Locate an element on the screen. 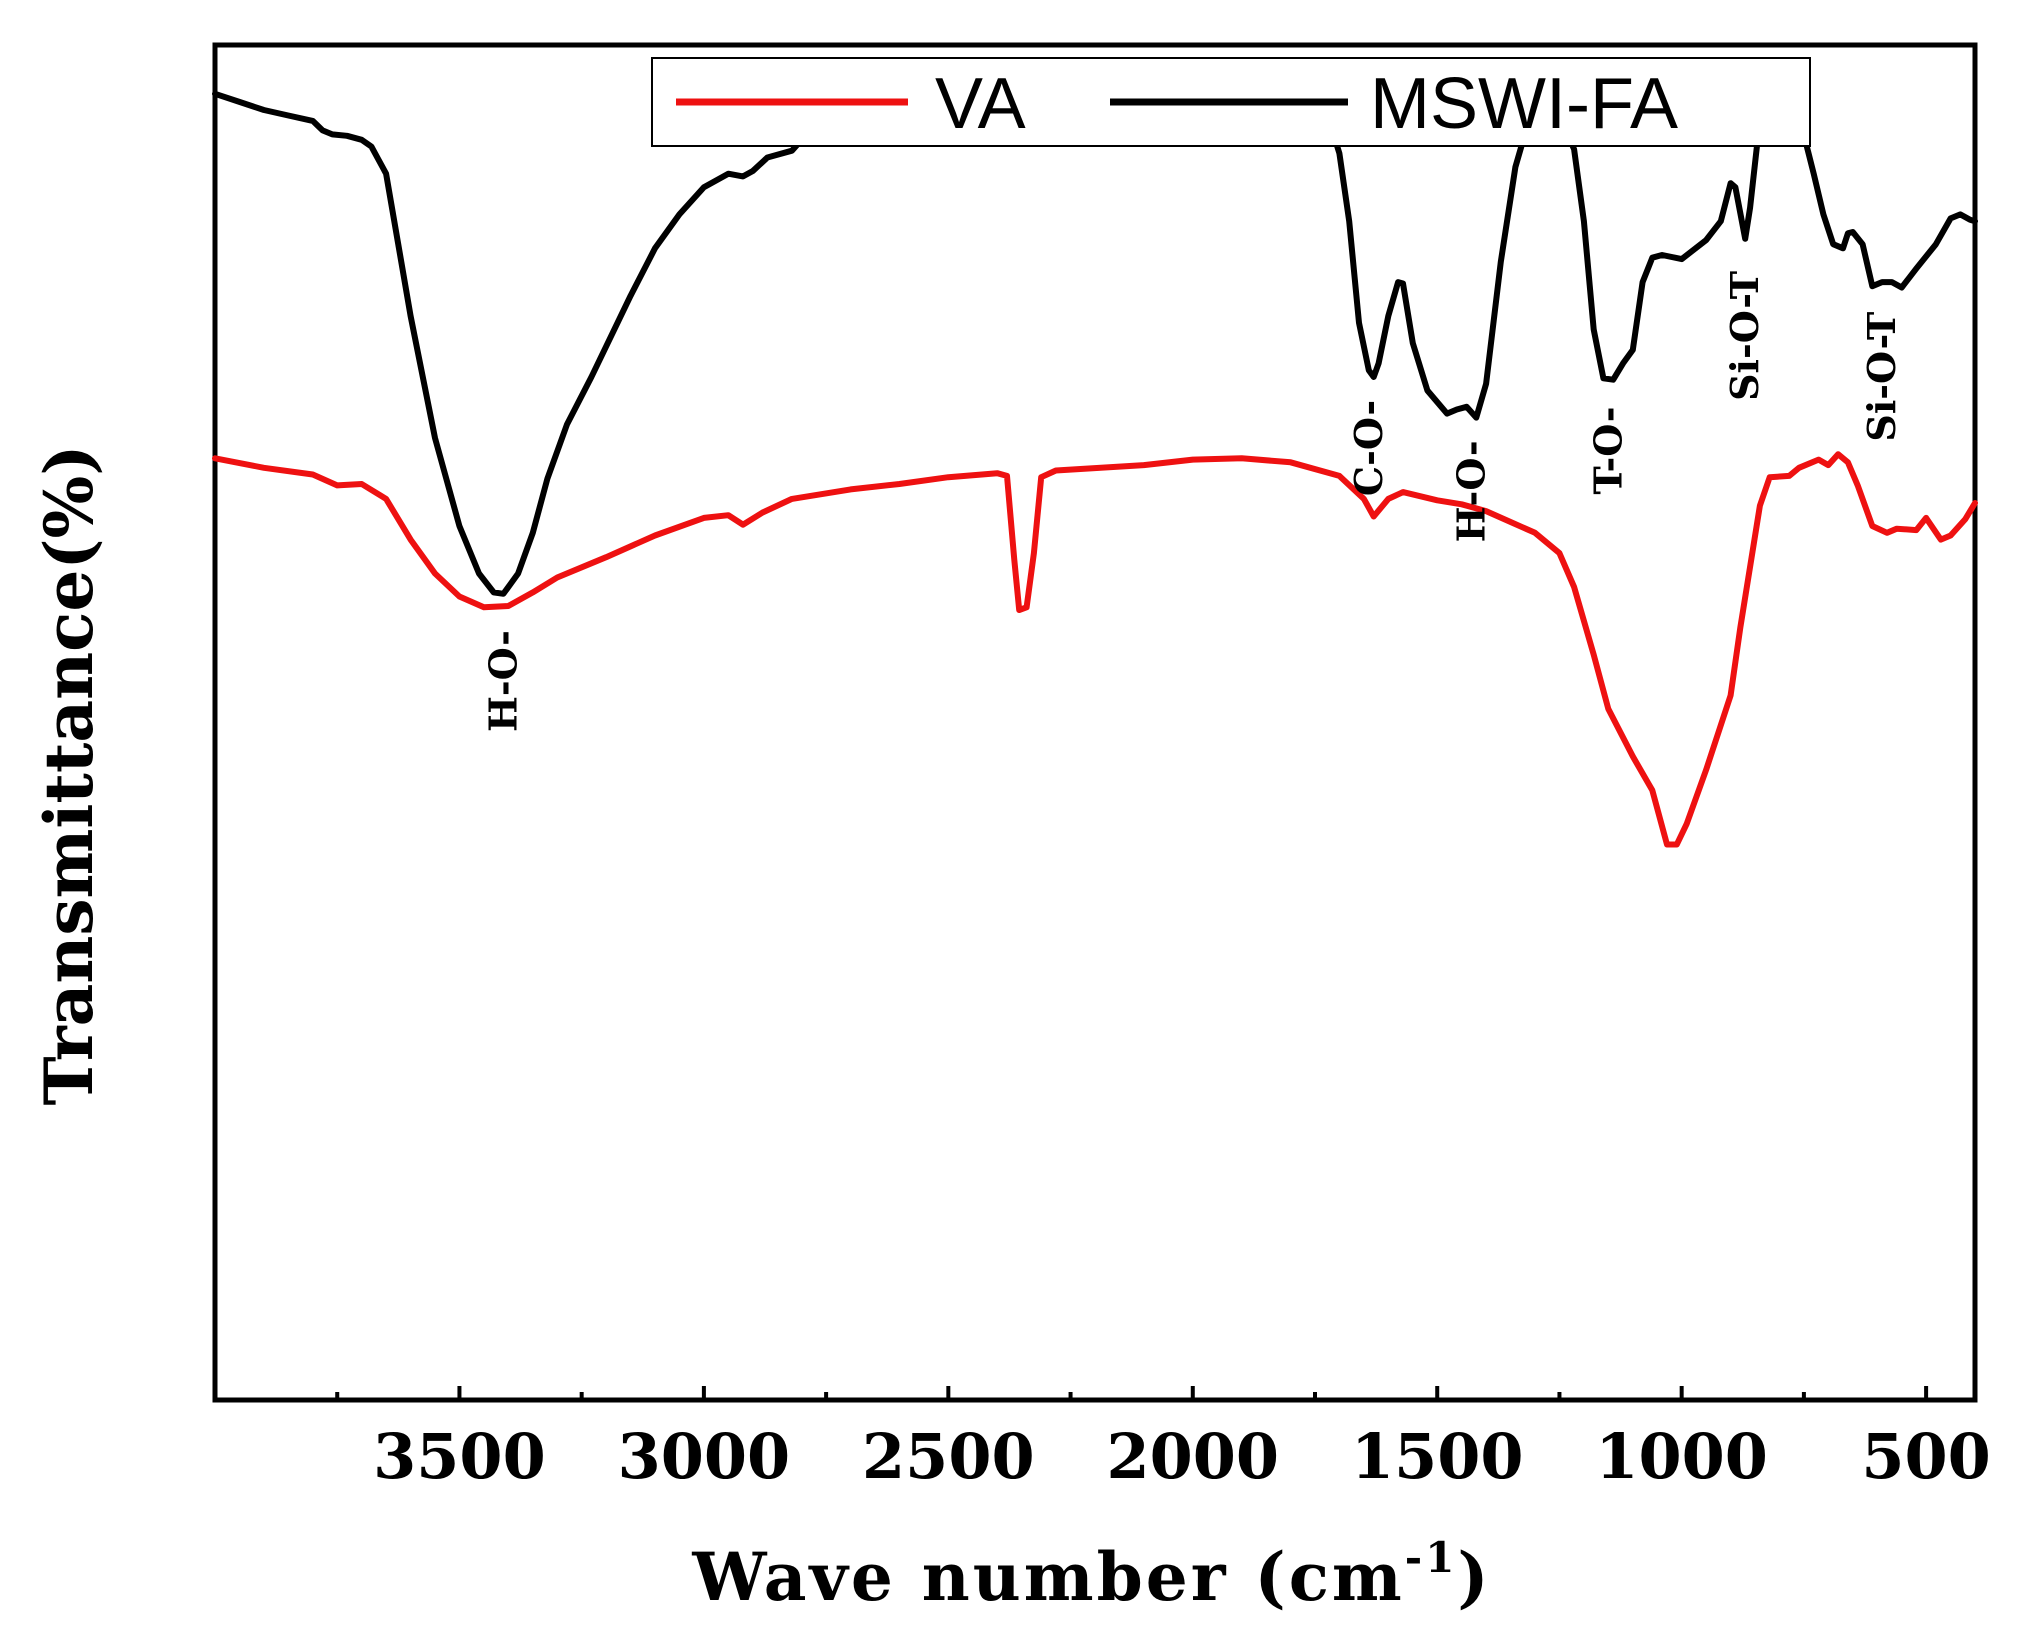 Image resolution: width=2027 pixels, height=1638 pixels. y-axis-title: Transmittance(%) is located at coordinates (69, 775).